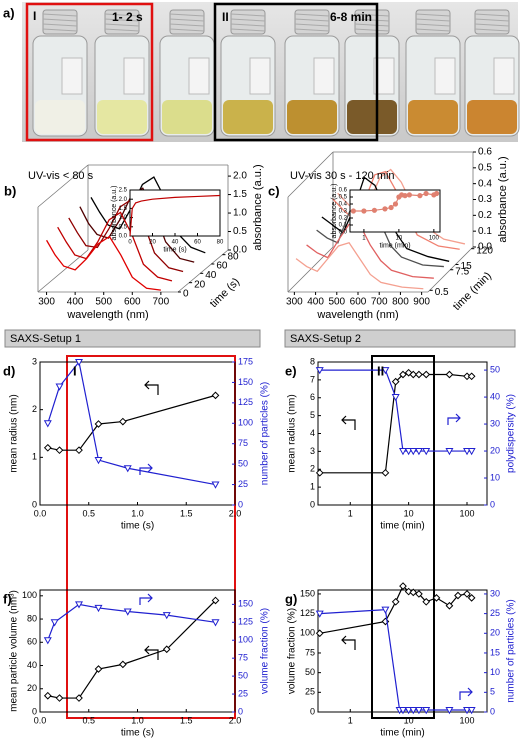  What do you see at coordinates (402, 525) in the screenshot?
I see `x-axis-label: time (min)` at bounding box center [402, 525].